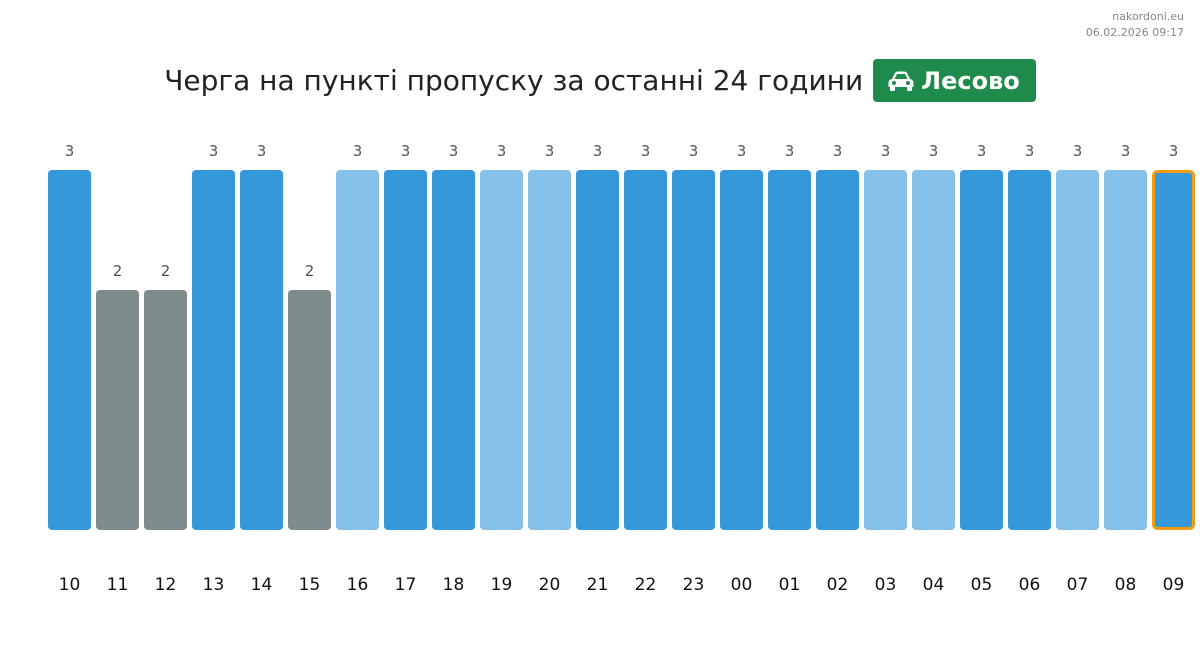  What do you see at coordinates (598, 151) in the screenshot?
I see `value-label-21: 3` at bounding box center [598, 151].